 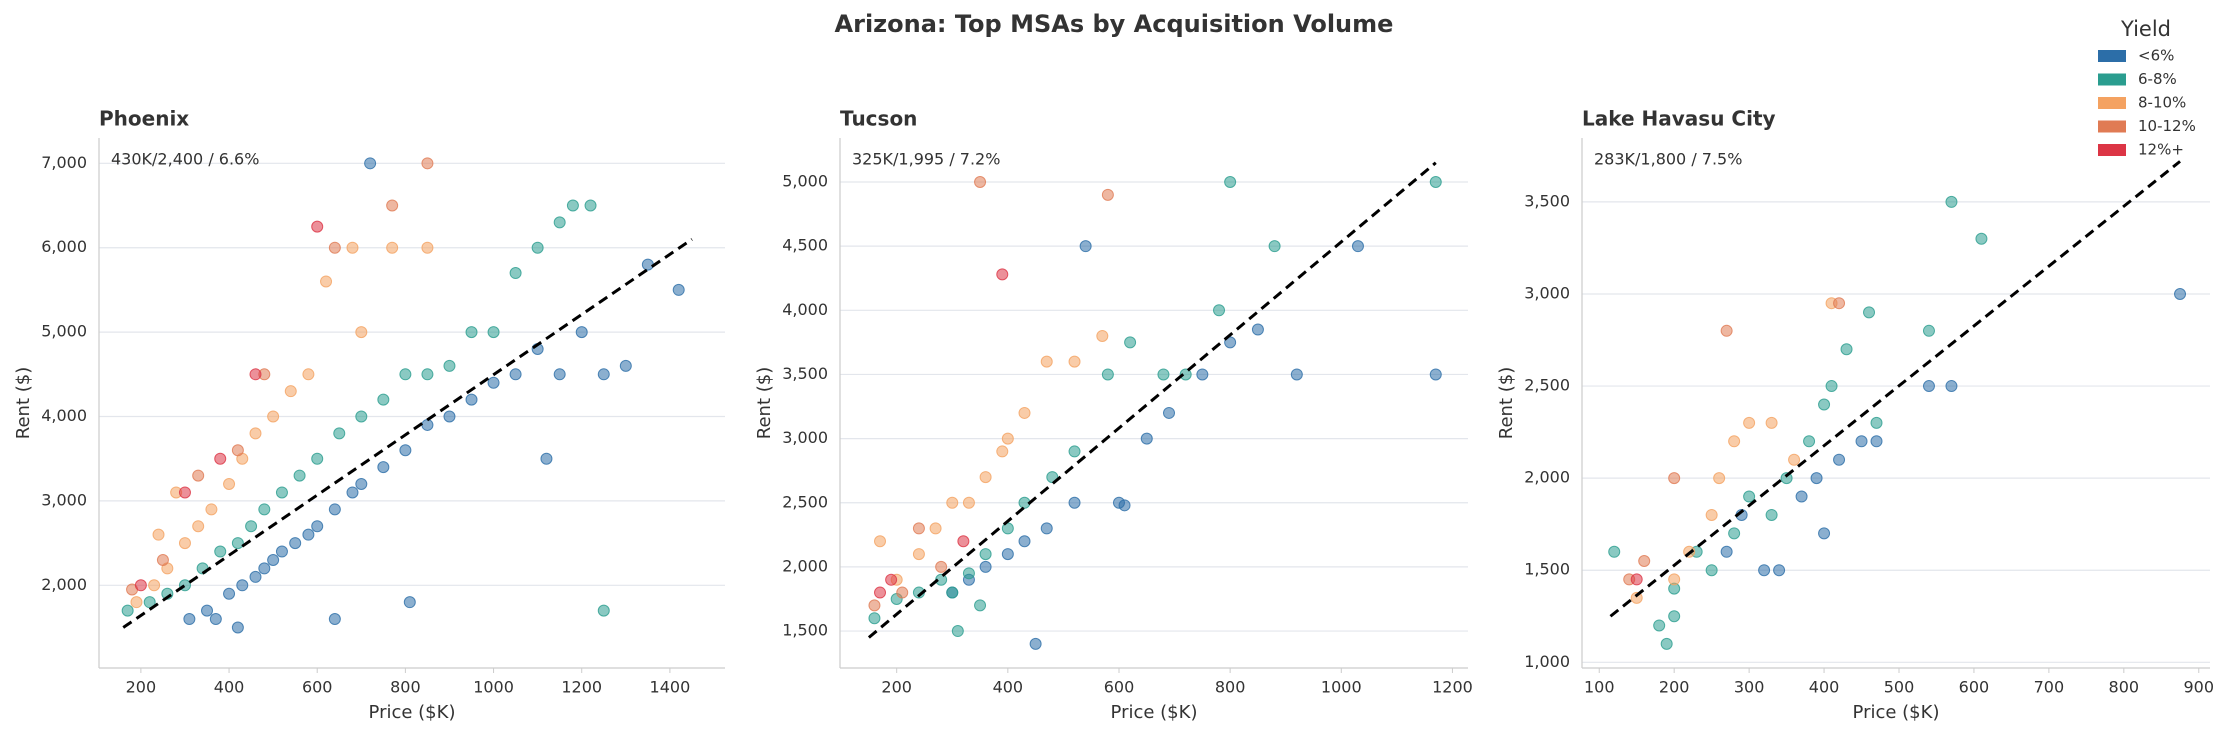 What do you see at coordinates (1547, 477) in the screenshot?
I see `y-tick-label: 2,000` at bounding box center [1547, 477].